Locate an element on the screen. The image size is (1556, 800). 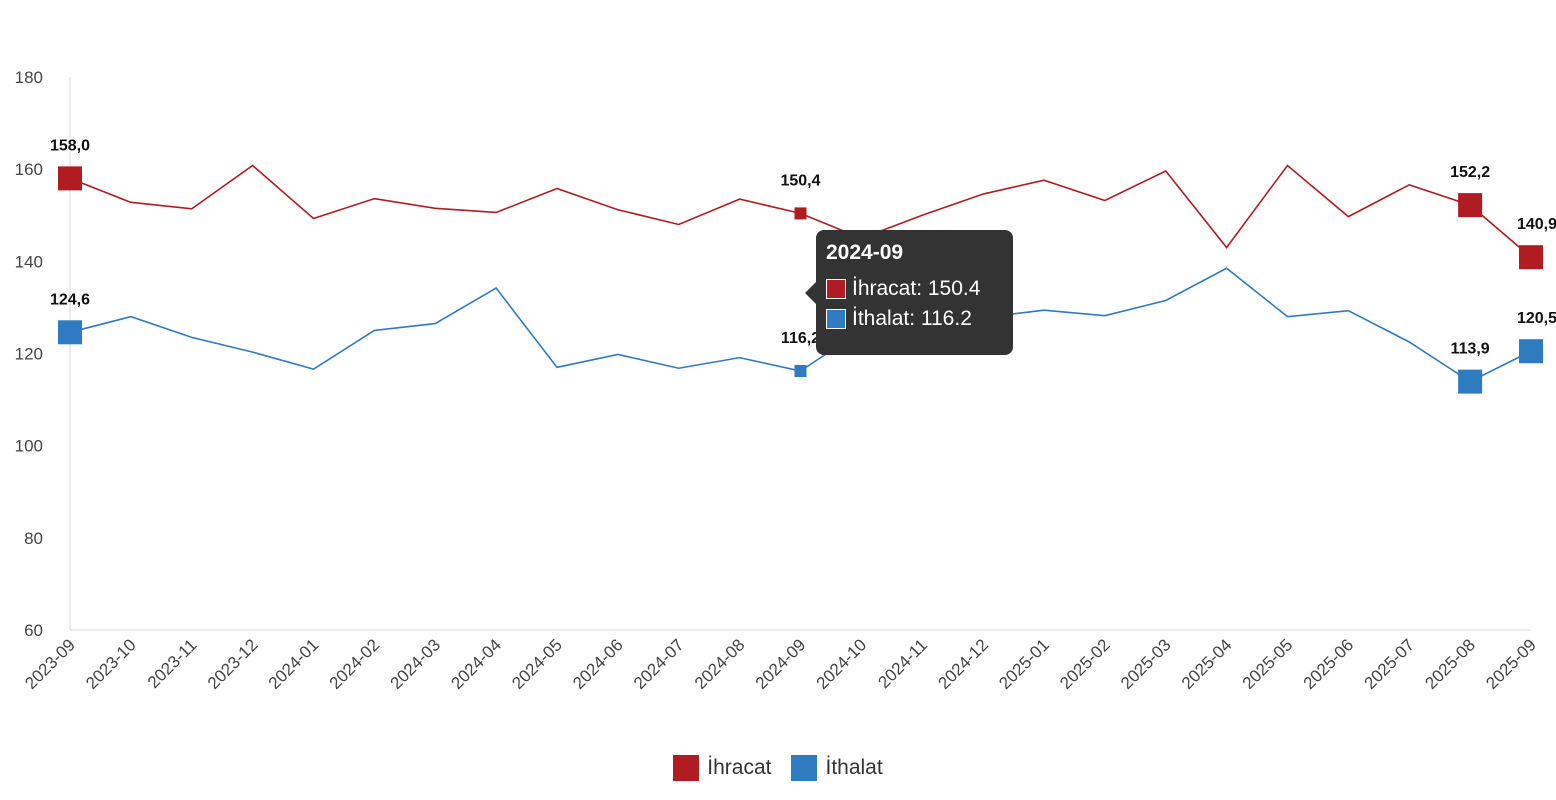
x-tick-label: 2024-01 is located at coordinates (294, 664).